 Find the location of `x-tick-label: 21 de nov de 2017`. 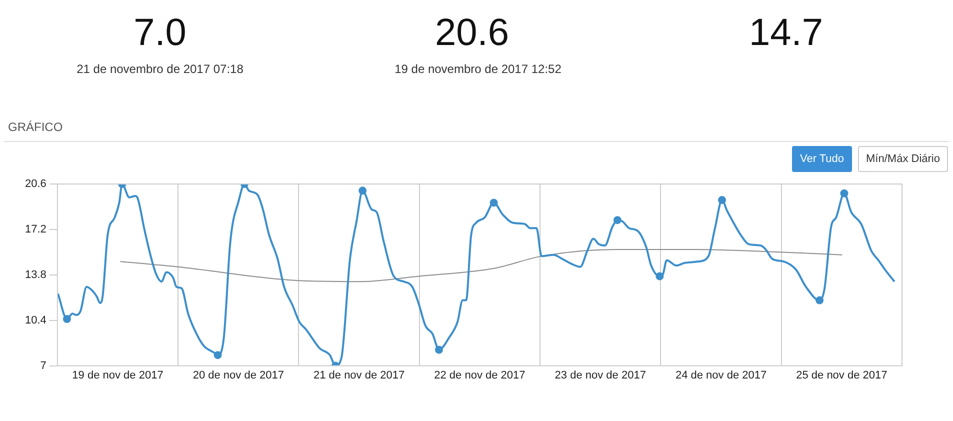

x-tick-label: 21 de nov de 2017 is located at coordinates (359, 375).